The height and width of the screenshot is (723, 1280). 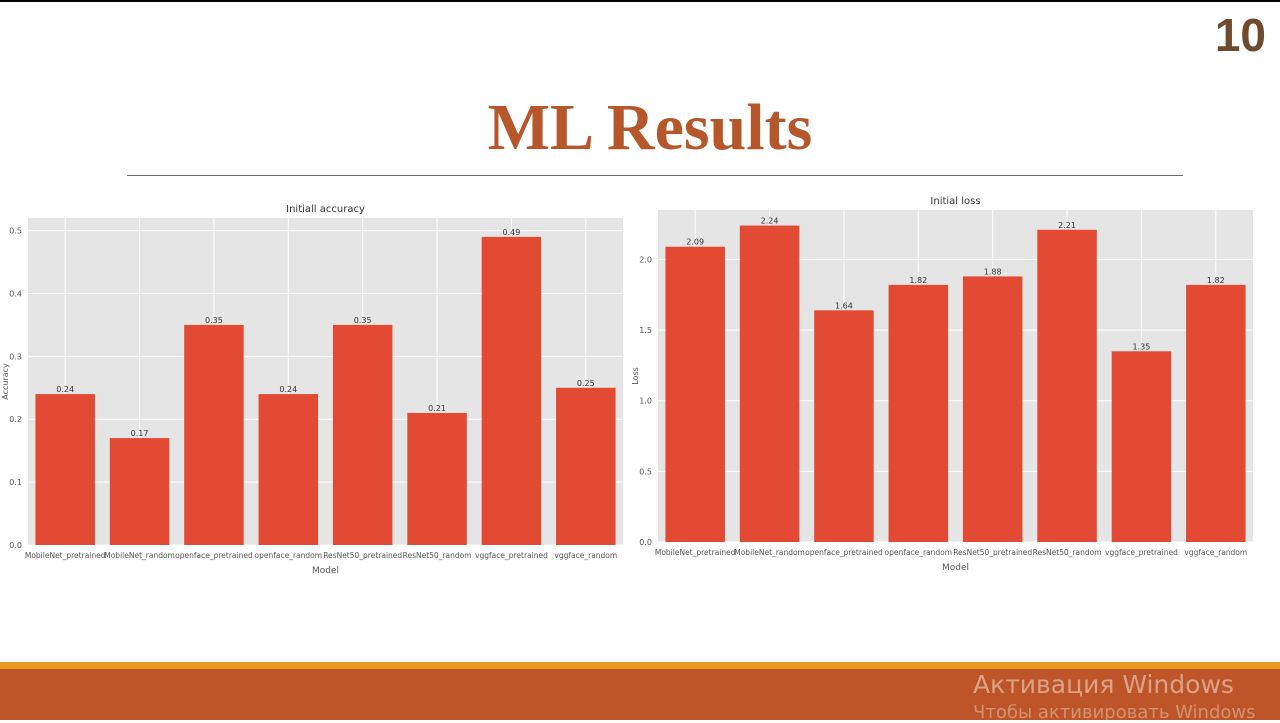 I want to click on bar-value-label: 0.21, so click(x=437, y=408).